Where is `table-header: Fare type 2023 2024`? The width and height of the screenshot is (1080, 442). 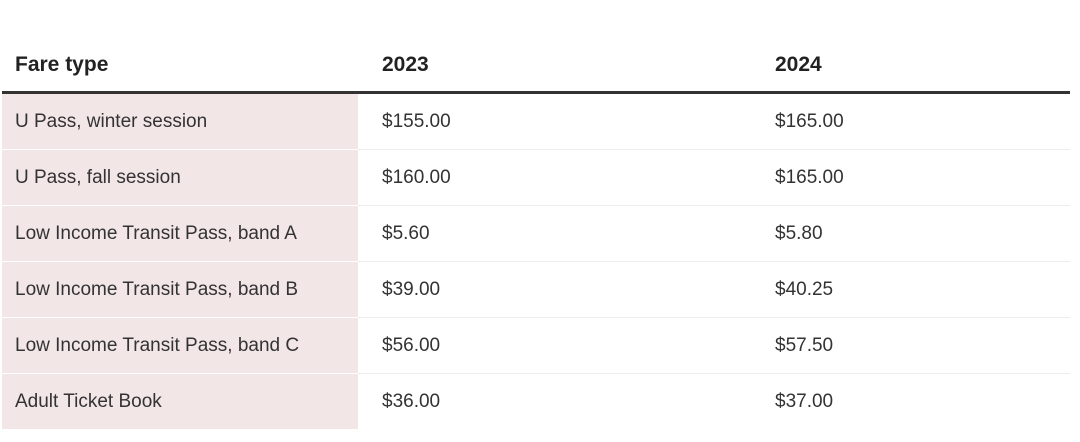
table-header: Fare type 2023 2024 is located at coordinates (536, 66).